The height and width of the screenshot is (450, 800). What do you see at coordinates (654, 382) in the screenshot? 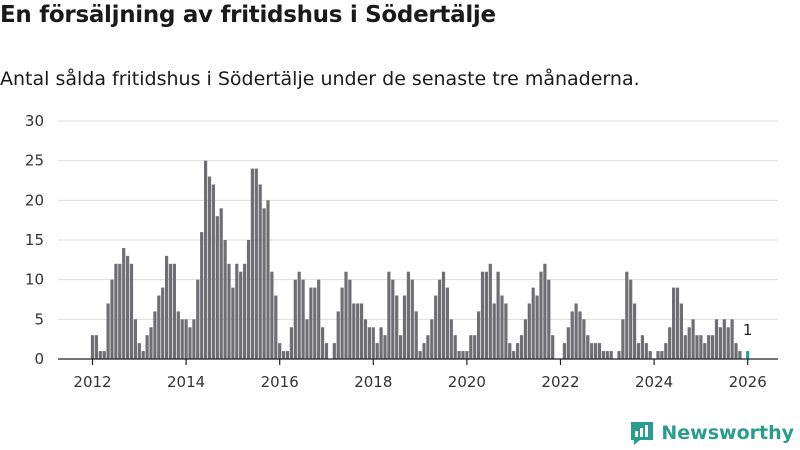
I see `x-tick-label: 2024` at bounding box center [654, 382].